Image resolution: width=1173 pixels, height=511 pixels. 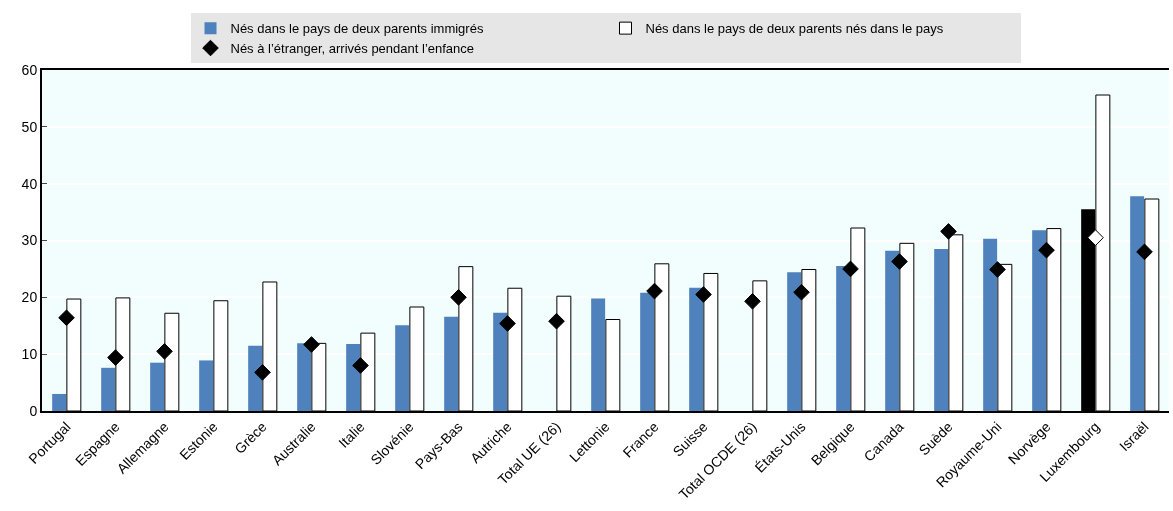 What do you see at coordinates (357, 29) in the screenshot?
I see `legend-label: Nés dans le pays de deux parents immigrés` at bounding box center [357, 29].